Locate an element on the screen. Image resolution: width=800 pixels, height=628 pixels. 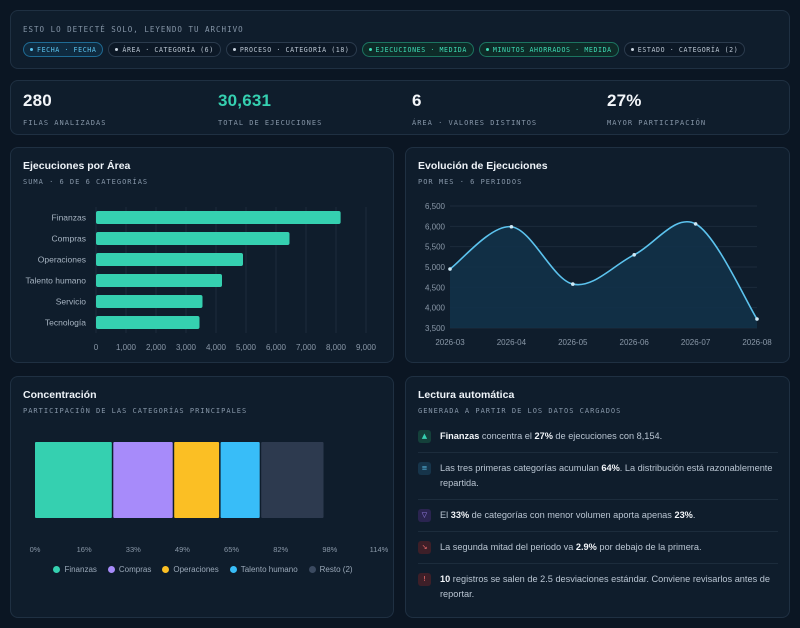
legend-item: Finanzas is located at coordinates (75, 569).